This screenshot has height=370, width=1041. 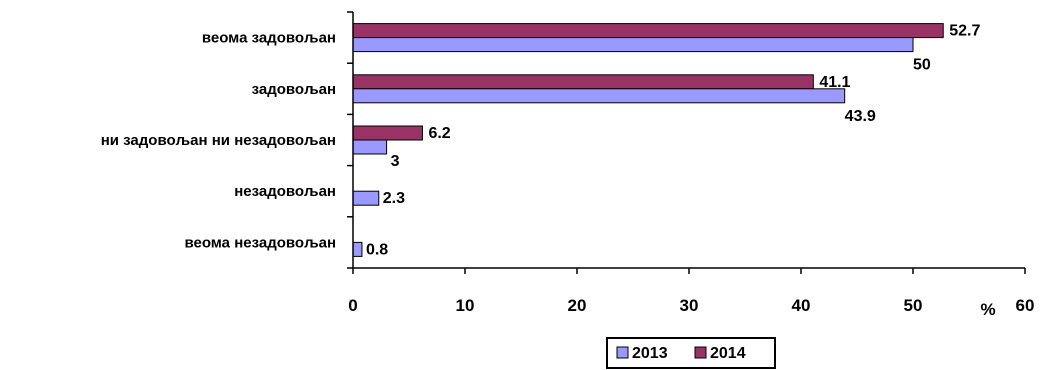 I want to click on data-label-2013: 2.3, so click(x=394, y=198).